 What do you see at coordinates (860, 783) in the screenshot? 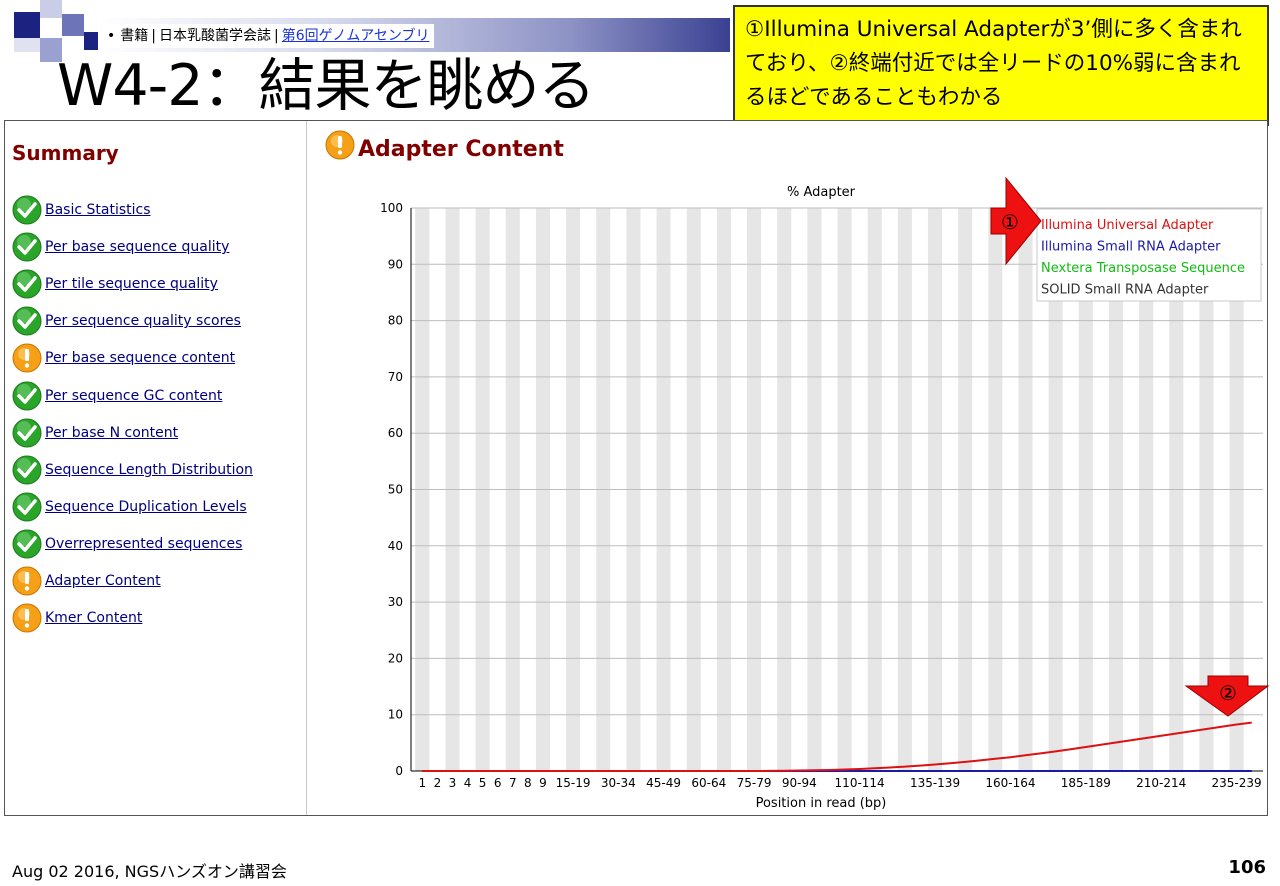
I see `x-tick-label: 110-114` at bounding box center [860, 783].